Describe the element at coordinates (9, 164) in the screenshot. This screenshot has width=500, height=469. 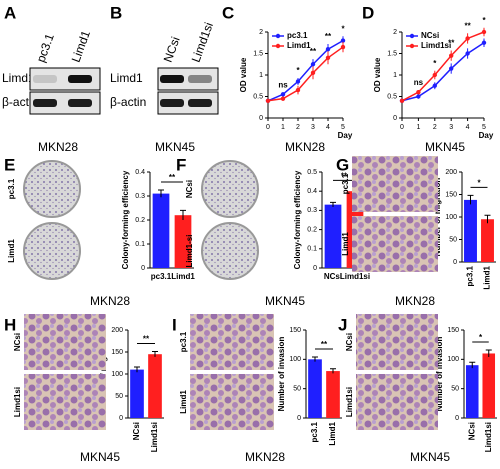
I see `panel-letter: E` at that location.